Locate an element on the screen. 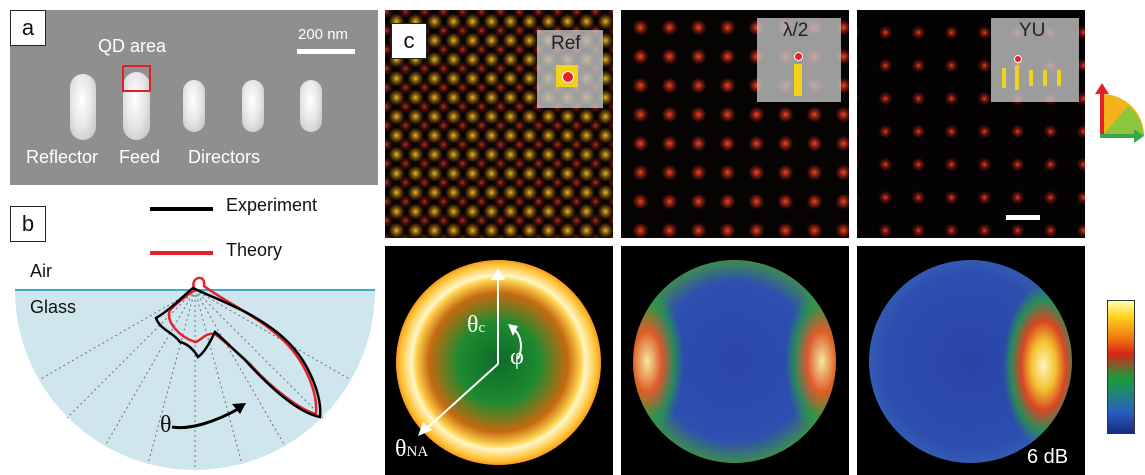 This screenshot has width=1145, height=475. feed-rod is located at coordinates (136, 106).